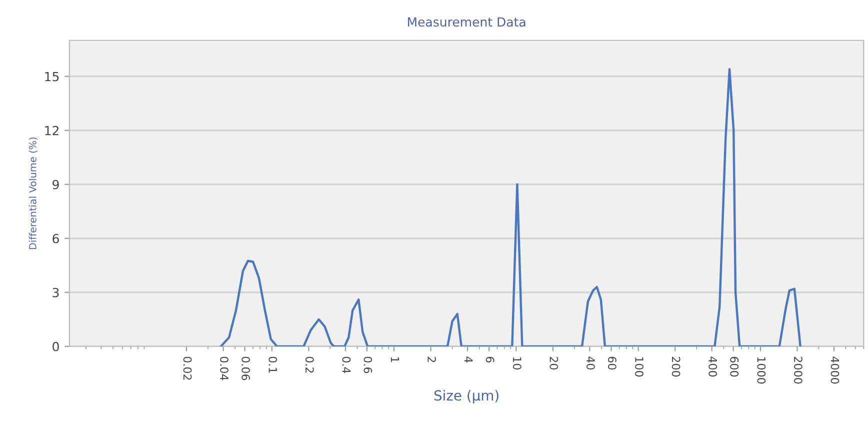 Image resolution: width=868 pixels, height=425 pixels. I want to click on x-tick-label: 0.06, so click(246, 368).